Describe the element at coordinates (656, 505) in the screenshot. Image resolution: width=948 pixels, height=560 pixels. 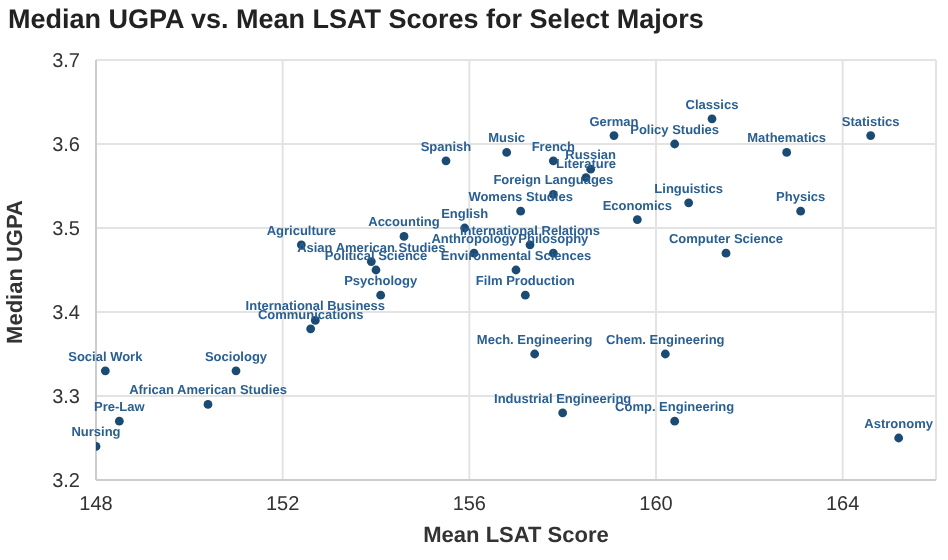
I see `x-tick-label: 160` at that location.